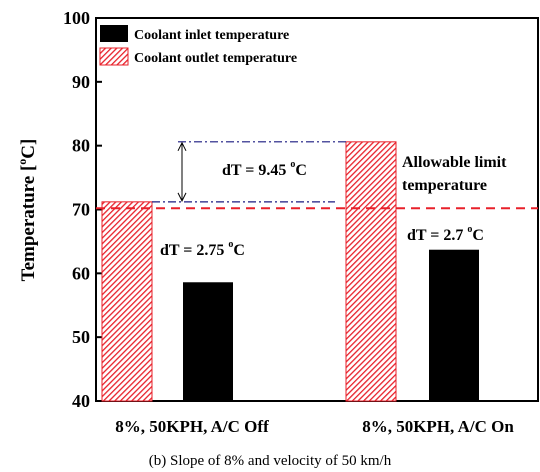 The height and width of the screenshot is (472, 540). I want to click on x-tick-label-off: 8%, 50KPH, A/C Off, so click(192, 426).